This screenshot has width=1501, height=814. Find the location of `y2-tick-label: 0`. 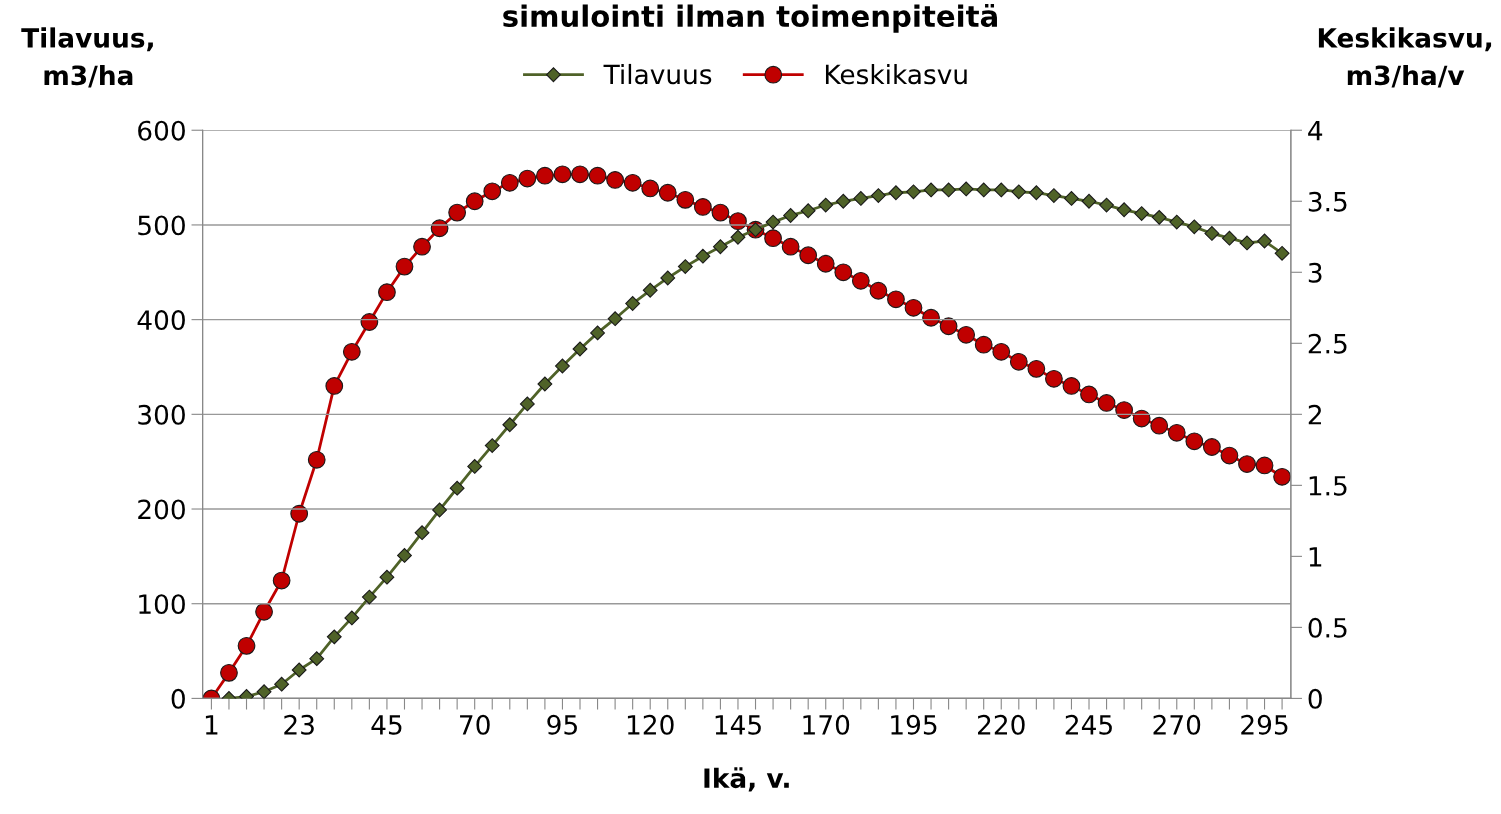

y2-tick-label: 0 is located at coordinates (1315, 698).